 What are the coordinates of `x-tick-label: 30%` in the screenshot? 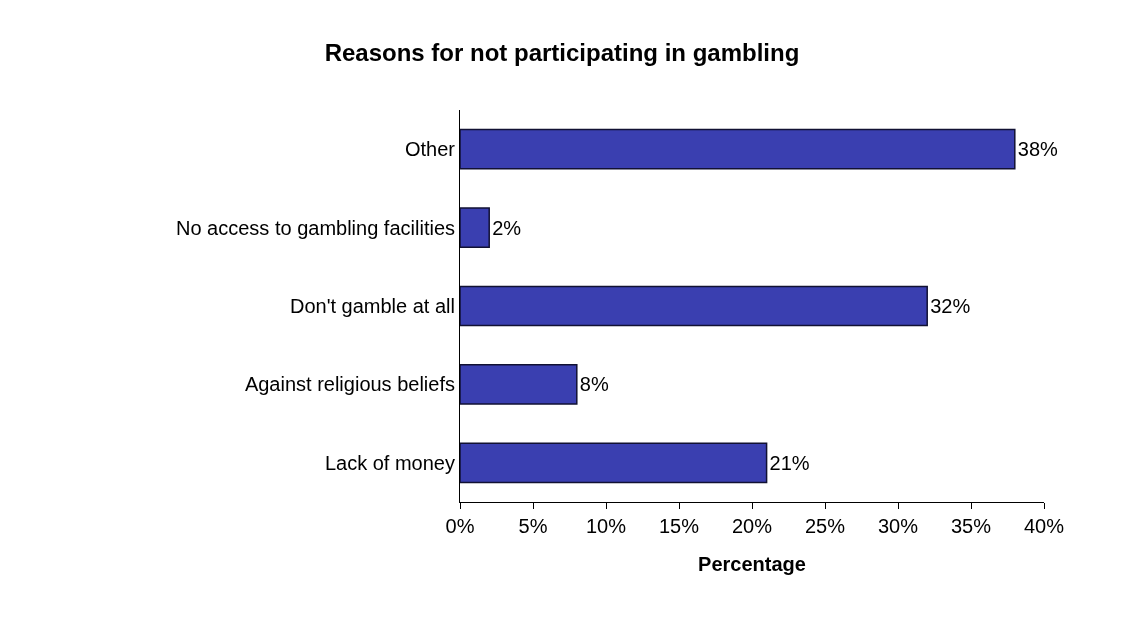 It's located at (898, 526).